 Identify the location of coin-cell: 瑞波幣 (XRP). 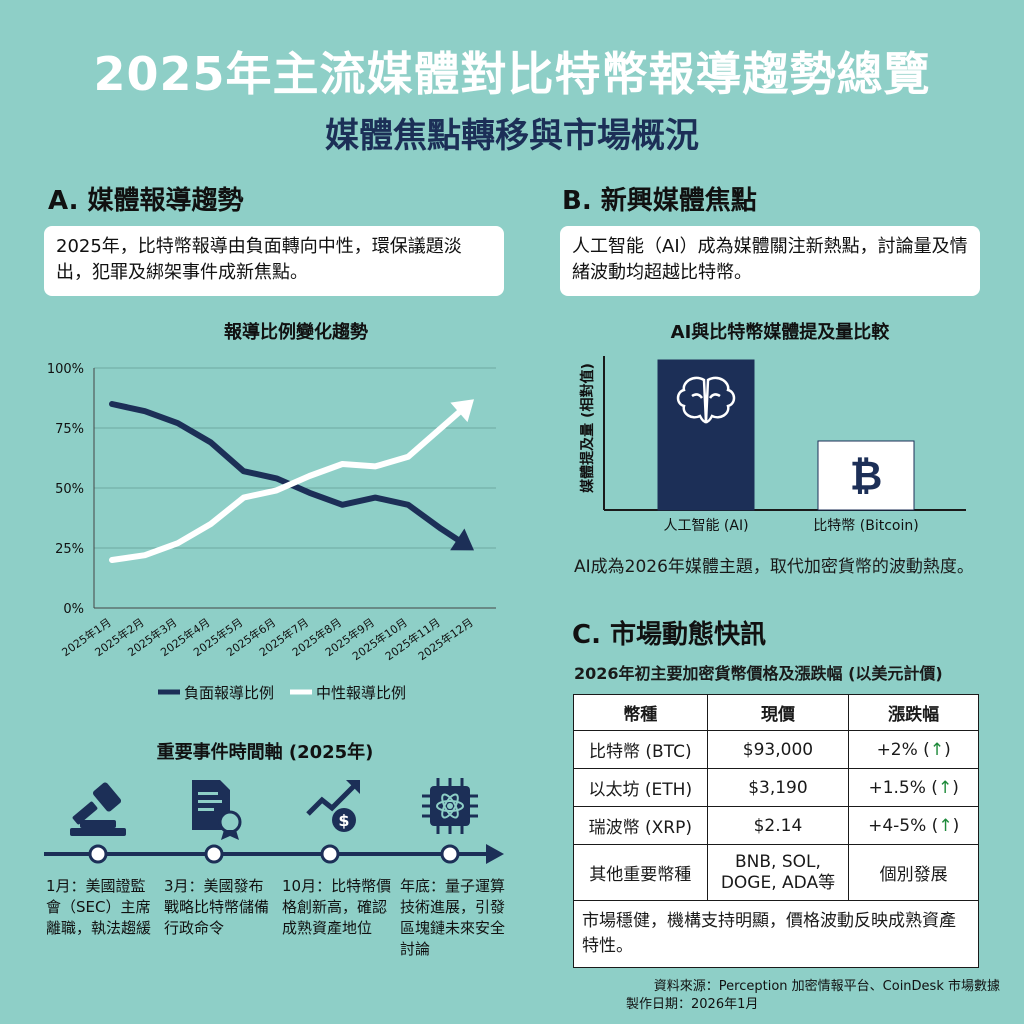
(640, 825).